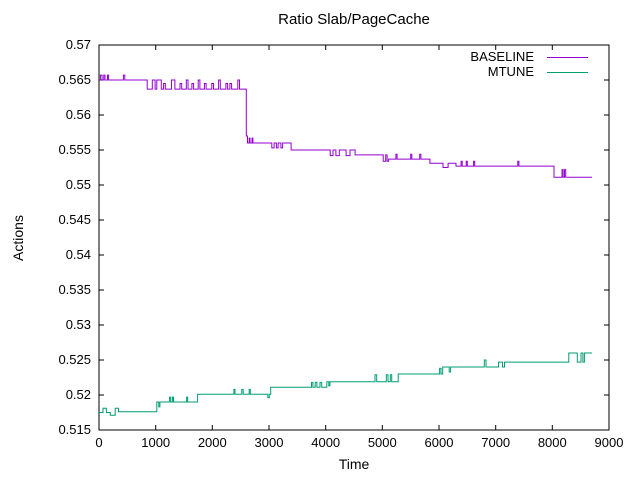  I want to click on legend: BASELINE MTUNE, so click(529, 65).